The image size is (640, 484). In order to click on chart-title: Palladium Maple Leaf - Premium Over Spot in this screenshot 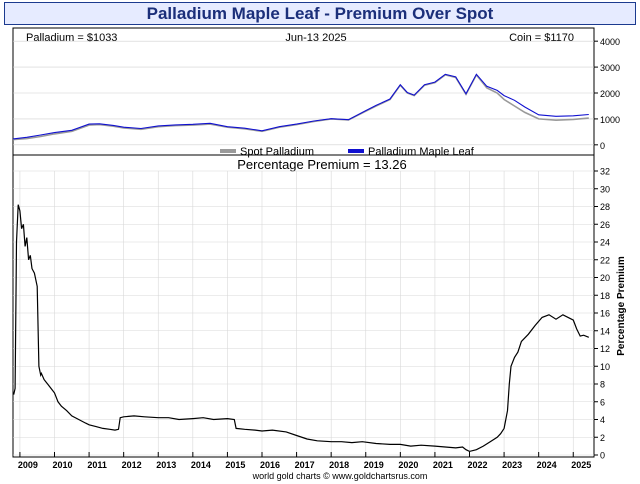, I will do `click(320, 13)`.